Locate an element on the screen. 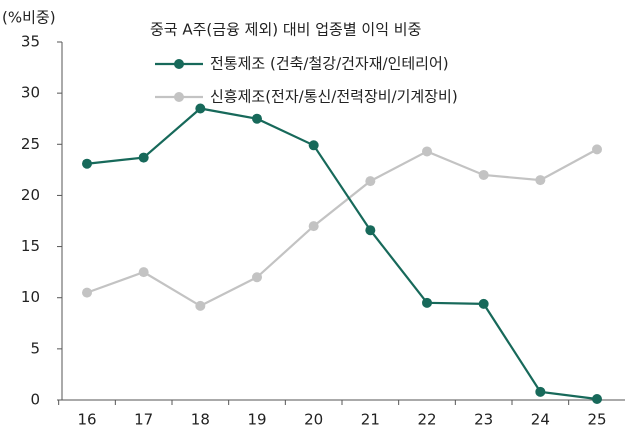 This screenshot has width=629, height=432. y-tick-label: 10 is located at coordinates (30, 297).